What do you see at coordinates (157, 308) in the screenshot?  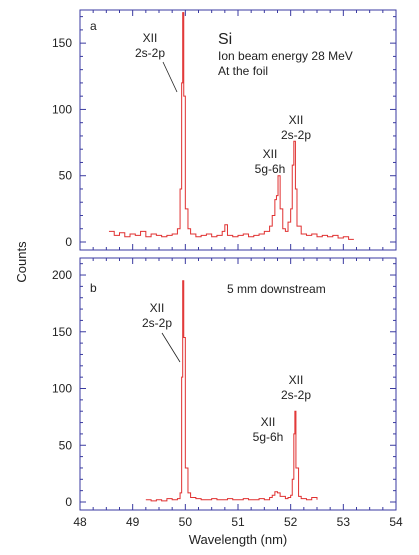 I see `panel-b-annotation-1-line-1: XII` at bounding box center [157, 308].